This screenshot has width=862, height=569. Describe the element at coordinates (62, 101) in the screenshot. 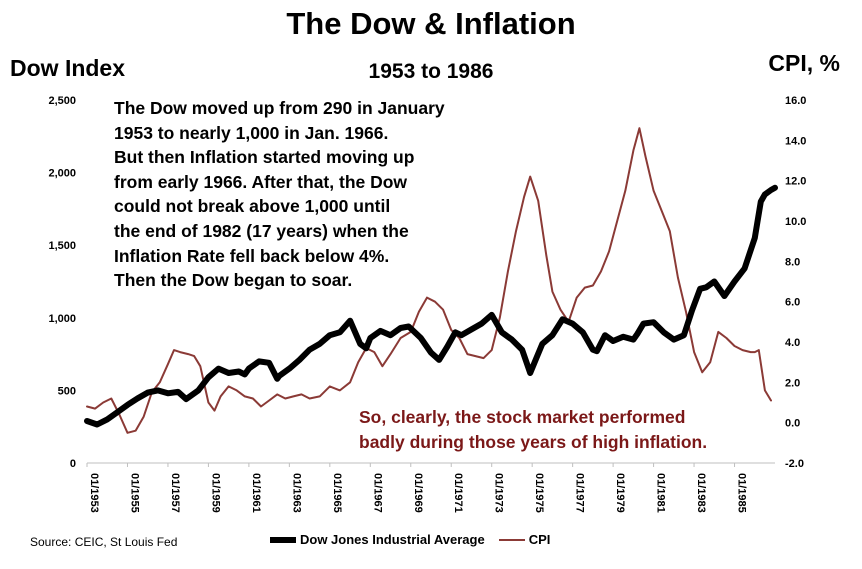

I see `y-left-tick-label: 2,500` at that location.